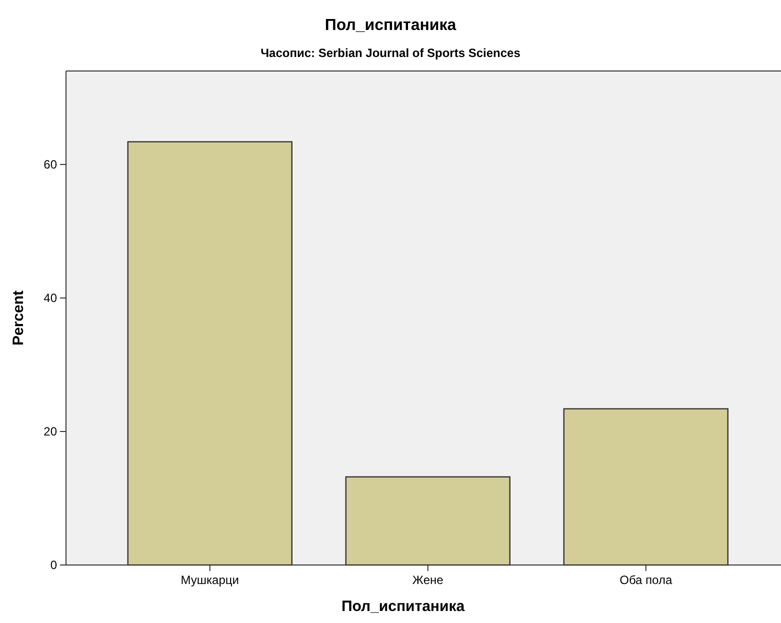 The width and height of the screenshot is (781, 623). What do you see at coordinates (390, 53) in the screenshot?
I see `chart-subtitle: Часопис: Serbian Journal of Sports Sciences` at bounding box center [390, 53].